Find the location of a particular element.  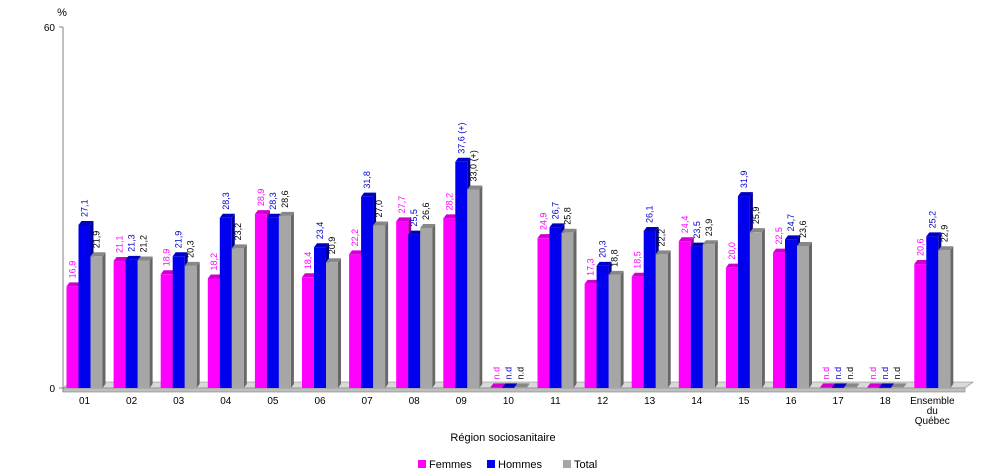

chart-axes: 0 60 is located at coordinates (54, 209).